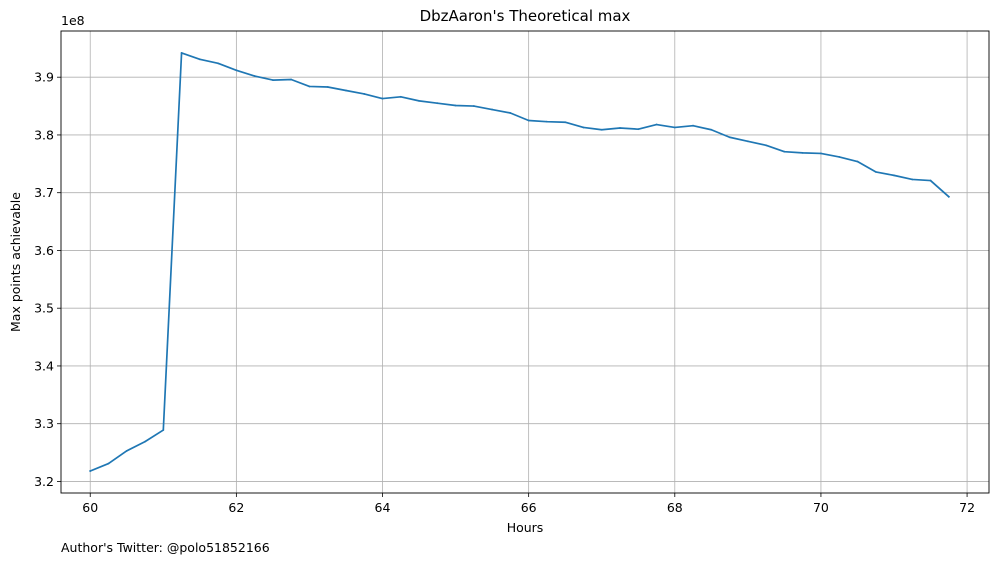  What do you see at coordinates (44, 192) in the screenshot?
I see `y-tick-label: 3.7` at bounding box center [44, 192].